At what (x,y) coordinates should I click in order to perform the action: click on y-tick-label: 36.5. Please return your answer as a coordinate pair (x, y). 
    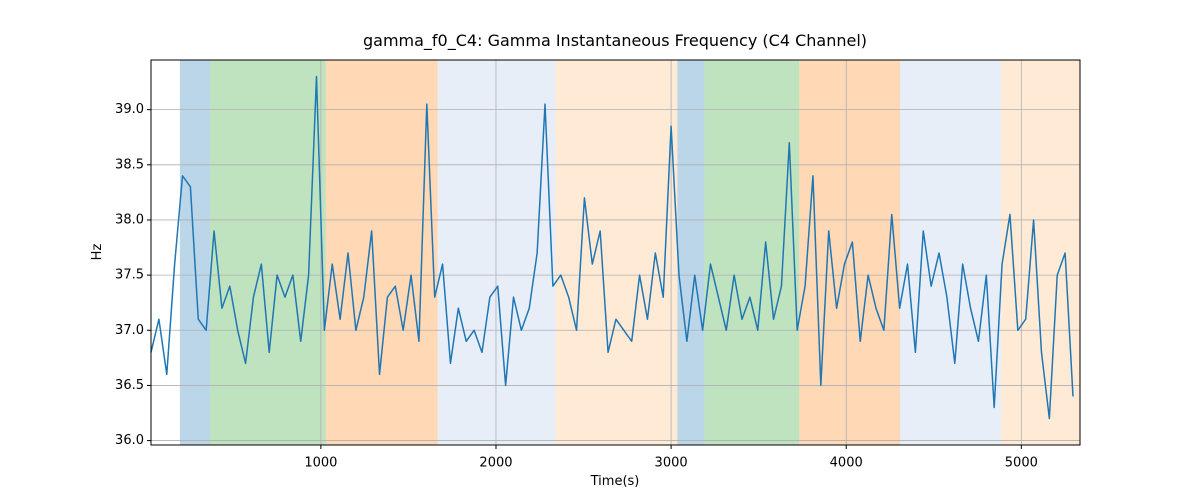
    Looking at the image, I should click on (129, 385).